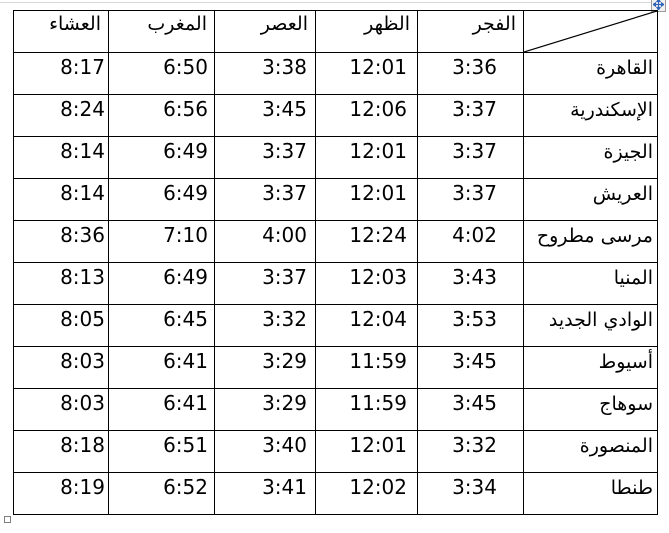  What do you see at coordinates (590, 493) in the screenshot?
I see `city-name-cell: طنطا` at bounding box center [590, 493].